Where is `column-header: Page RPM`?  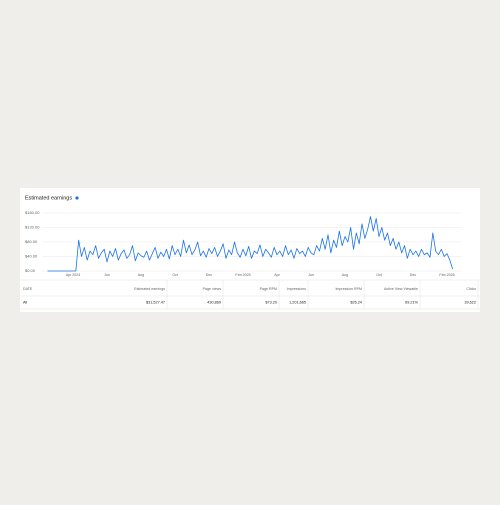 column-header: Page RPM is located at coordinates (268, 289).